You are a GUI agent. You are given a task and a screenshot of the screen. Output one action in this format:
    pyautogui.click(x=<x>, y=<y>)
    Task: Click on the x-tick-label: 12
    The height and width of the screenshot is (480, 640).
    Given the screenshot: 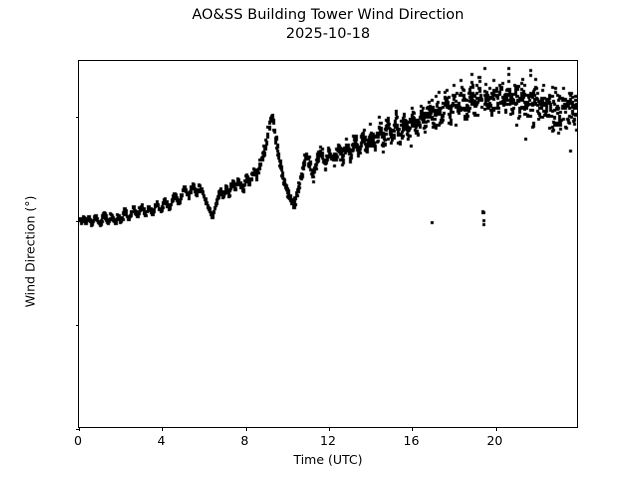 What is the action you would take?
    pyautogui.click(x=328, y=440)
    